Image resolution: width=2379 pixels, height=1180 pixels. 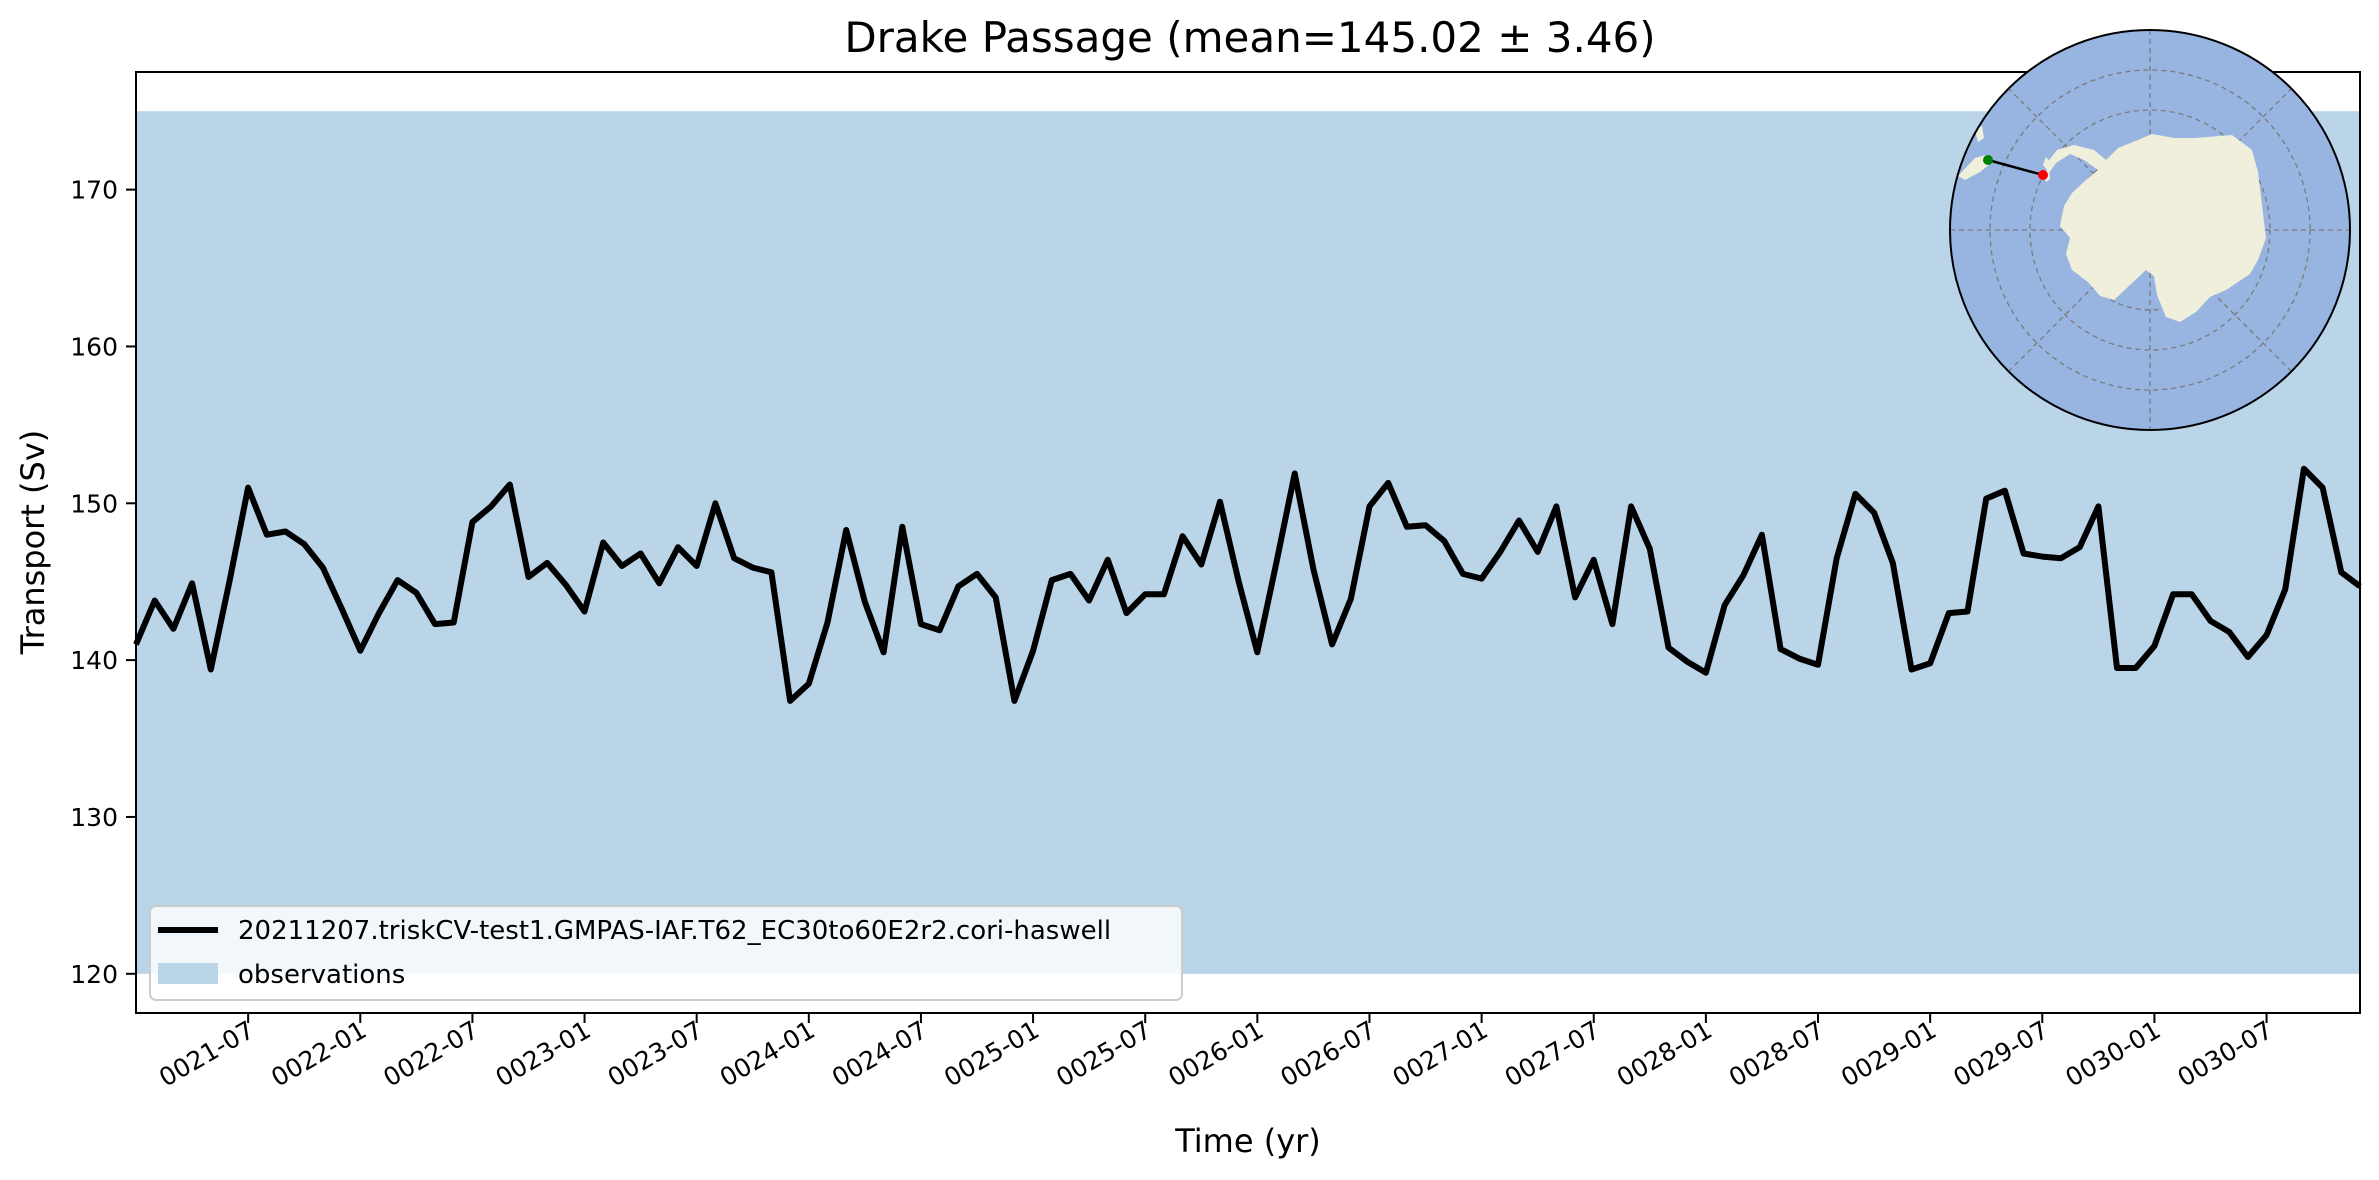 I want to click on transect-line, so click(x=2015, y=167).